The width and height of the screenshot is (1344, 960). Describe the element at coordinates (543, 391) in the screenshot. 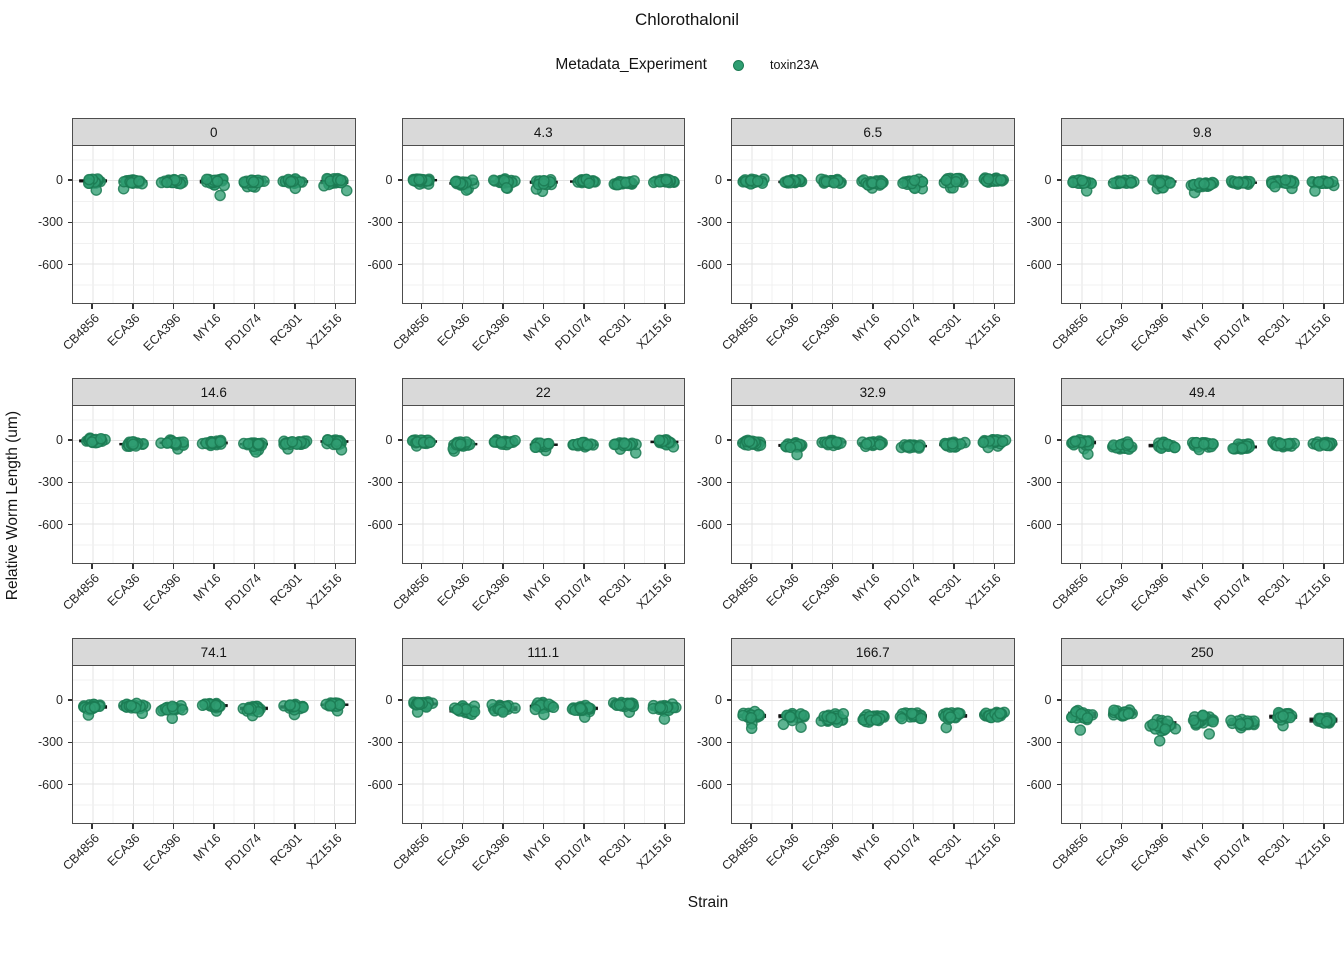

I see `facet-strip-label: 22` at that location.